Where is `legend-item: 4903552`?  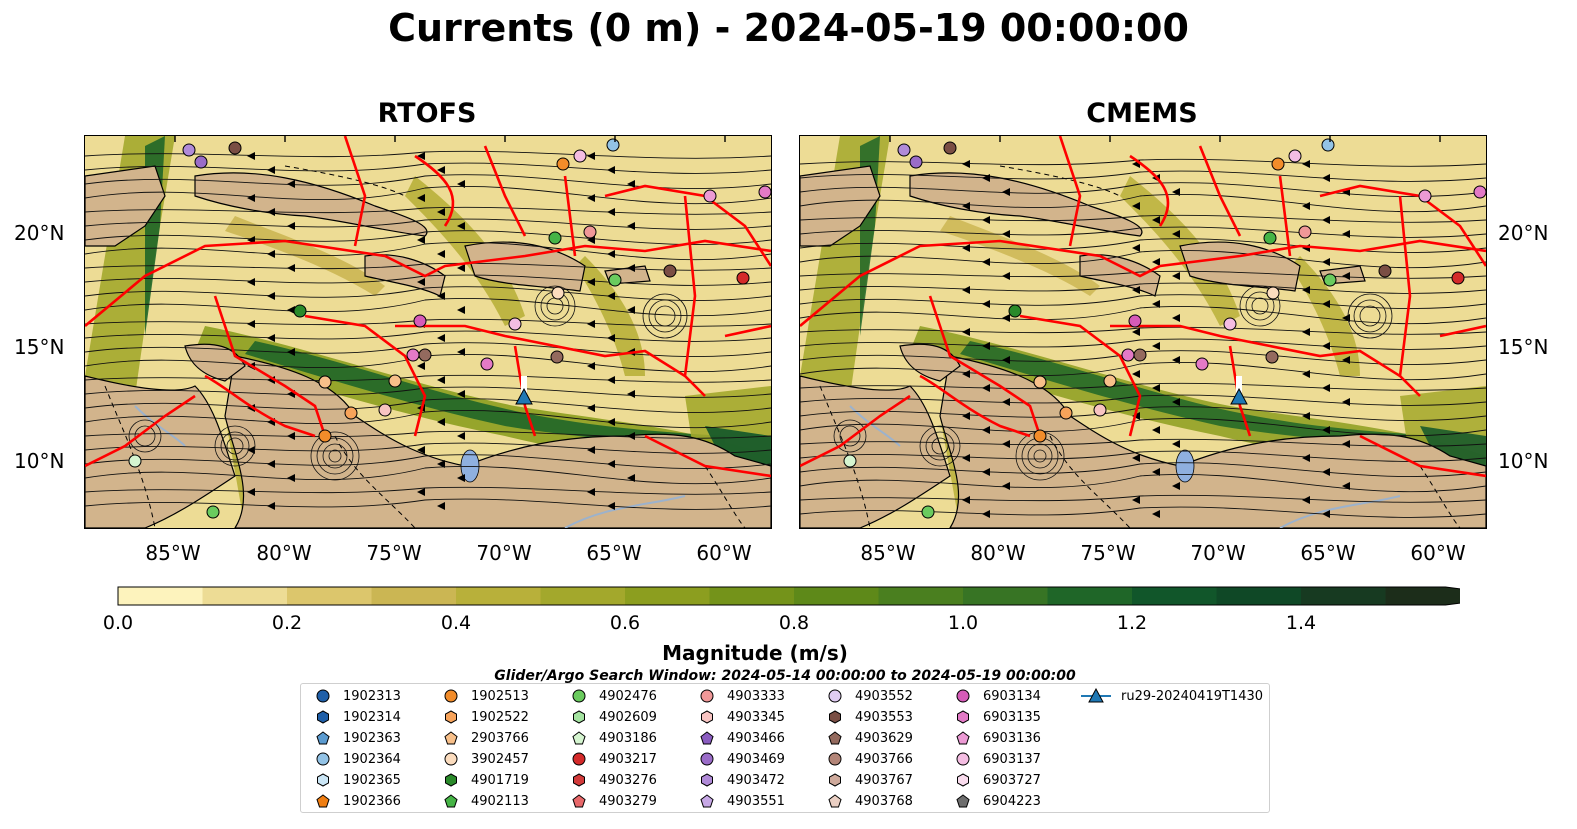 legend-item: 4903552 is located at coordinates (869, 696).